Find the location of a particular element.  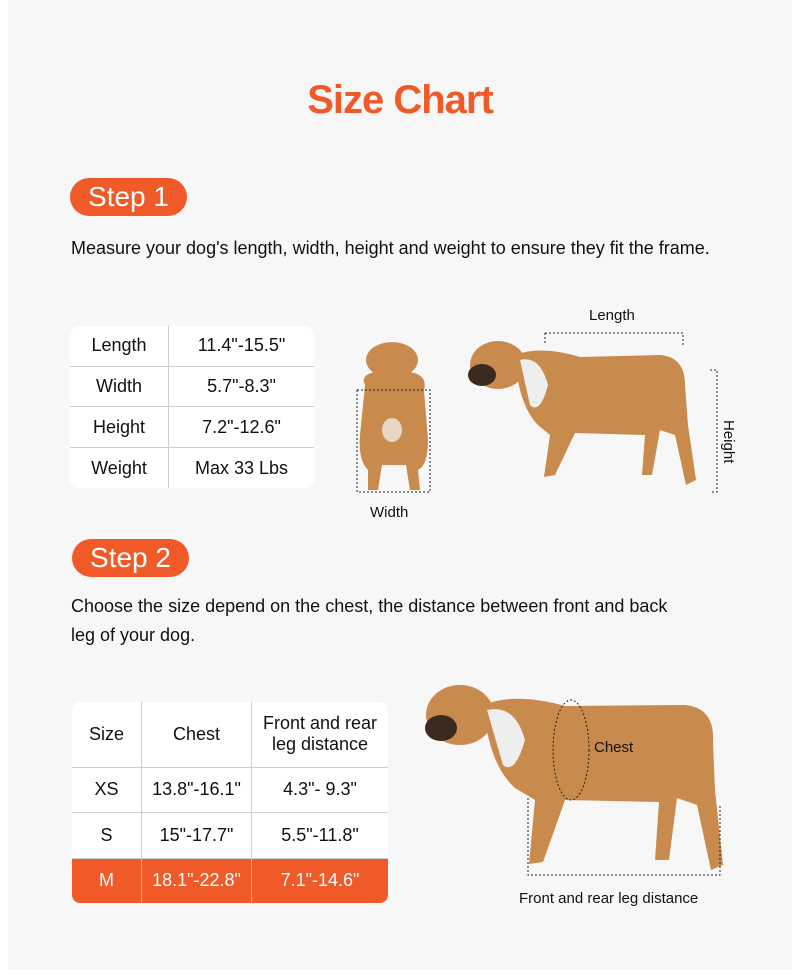

dog-side-illustration is located at coordinates (593, 412).